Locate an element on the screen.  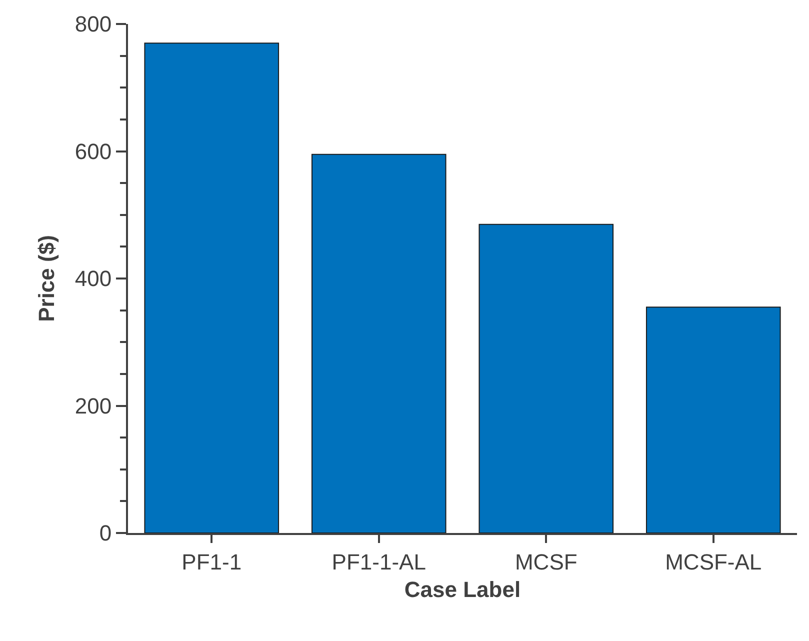
x-tick-label: PF1-1-AL is located at coordinates (379, 561).